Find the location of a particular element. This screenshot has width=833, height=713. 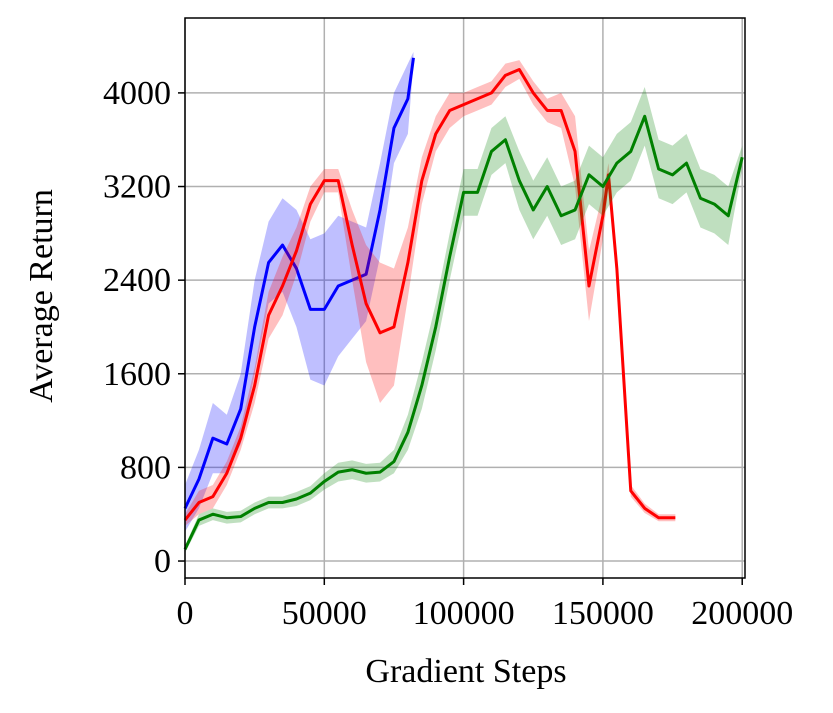

x-tick-label: 150000 is located at coordinates (603, 613).